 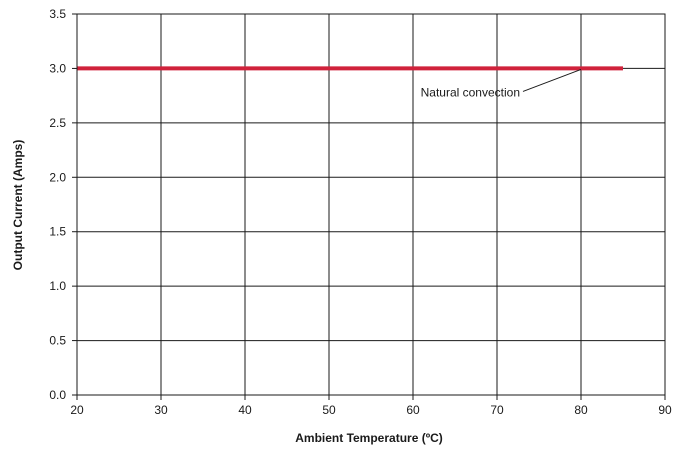 I want to click on y-tick-label: 3.5, so click(x=57, y=14).